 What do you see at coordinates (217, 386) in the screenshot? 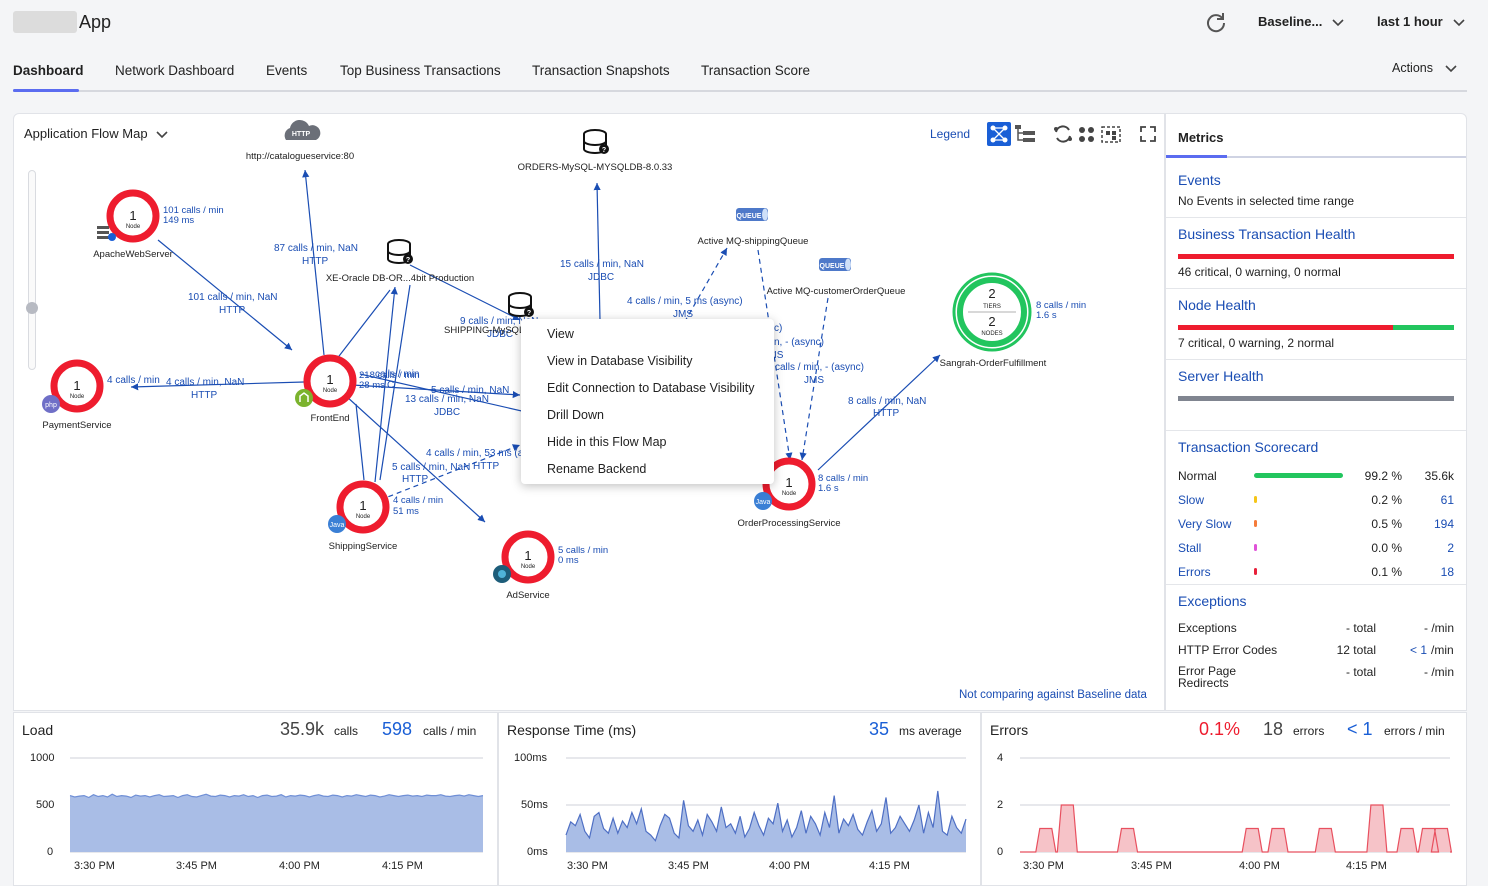
I see `edge-frontend-payment` at bounding box center [217, 386].